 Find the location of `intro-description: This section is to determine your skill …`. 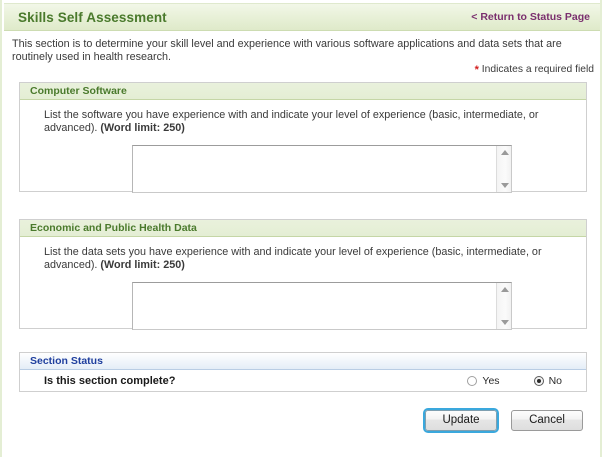

intro-description: This section is to determine your skill … is located at coordinates (287, 50).